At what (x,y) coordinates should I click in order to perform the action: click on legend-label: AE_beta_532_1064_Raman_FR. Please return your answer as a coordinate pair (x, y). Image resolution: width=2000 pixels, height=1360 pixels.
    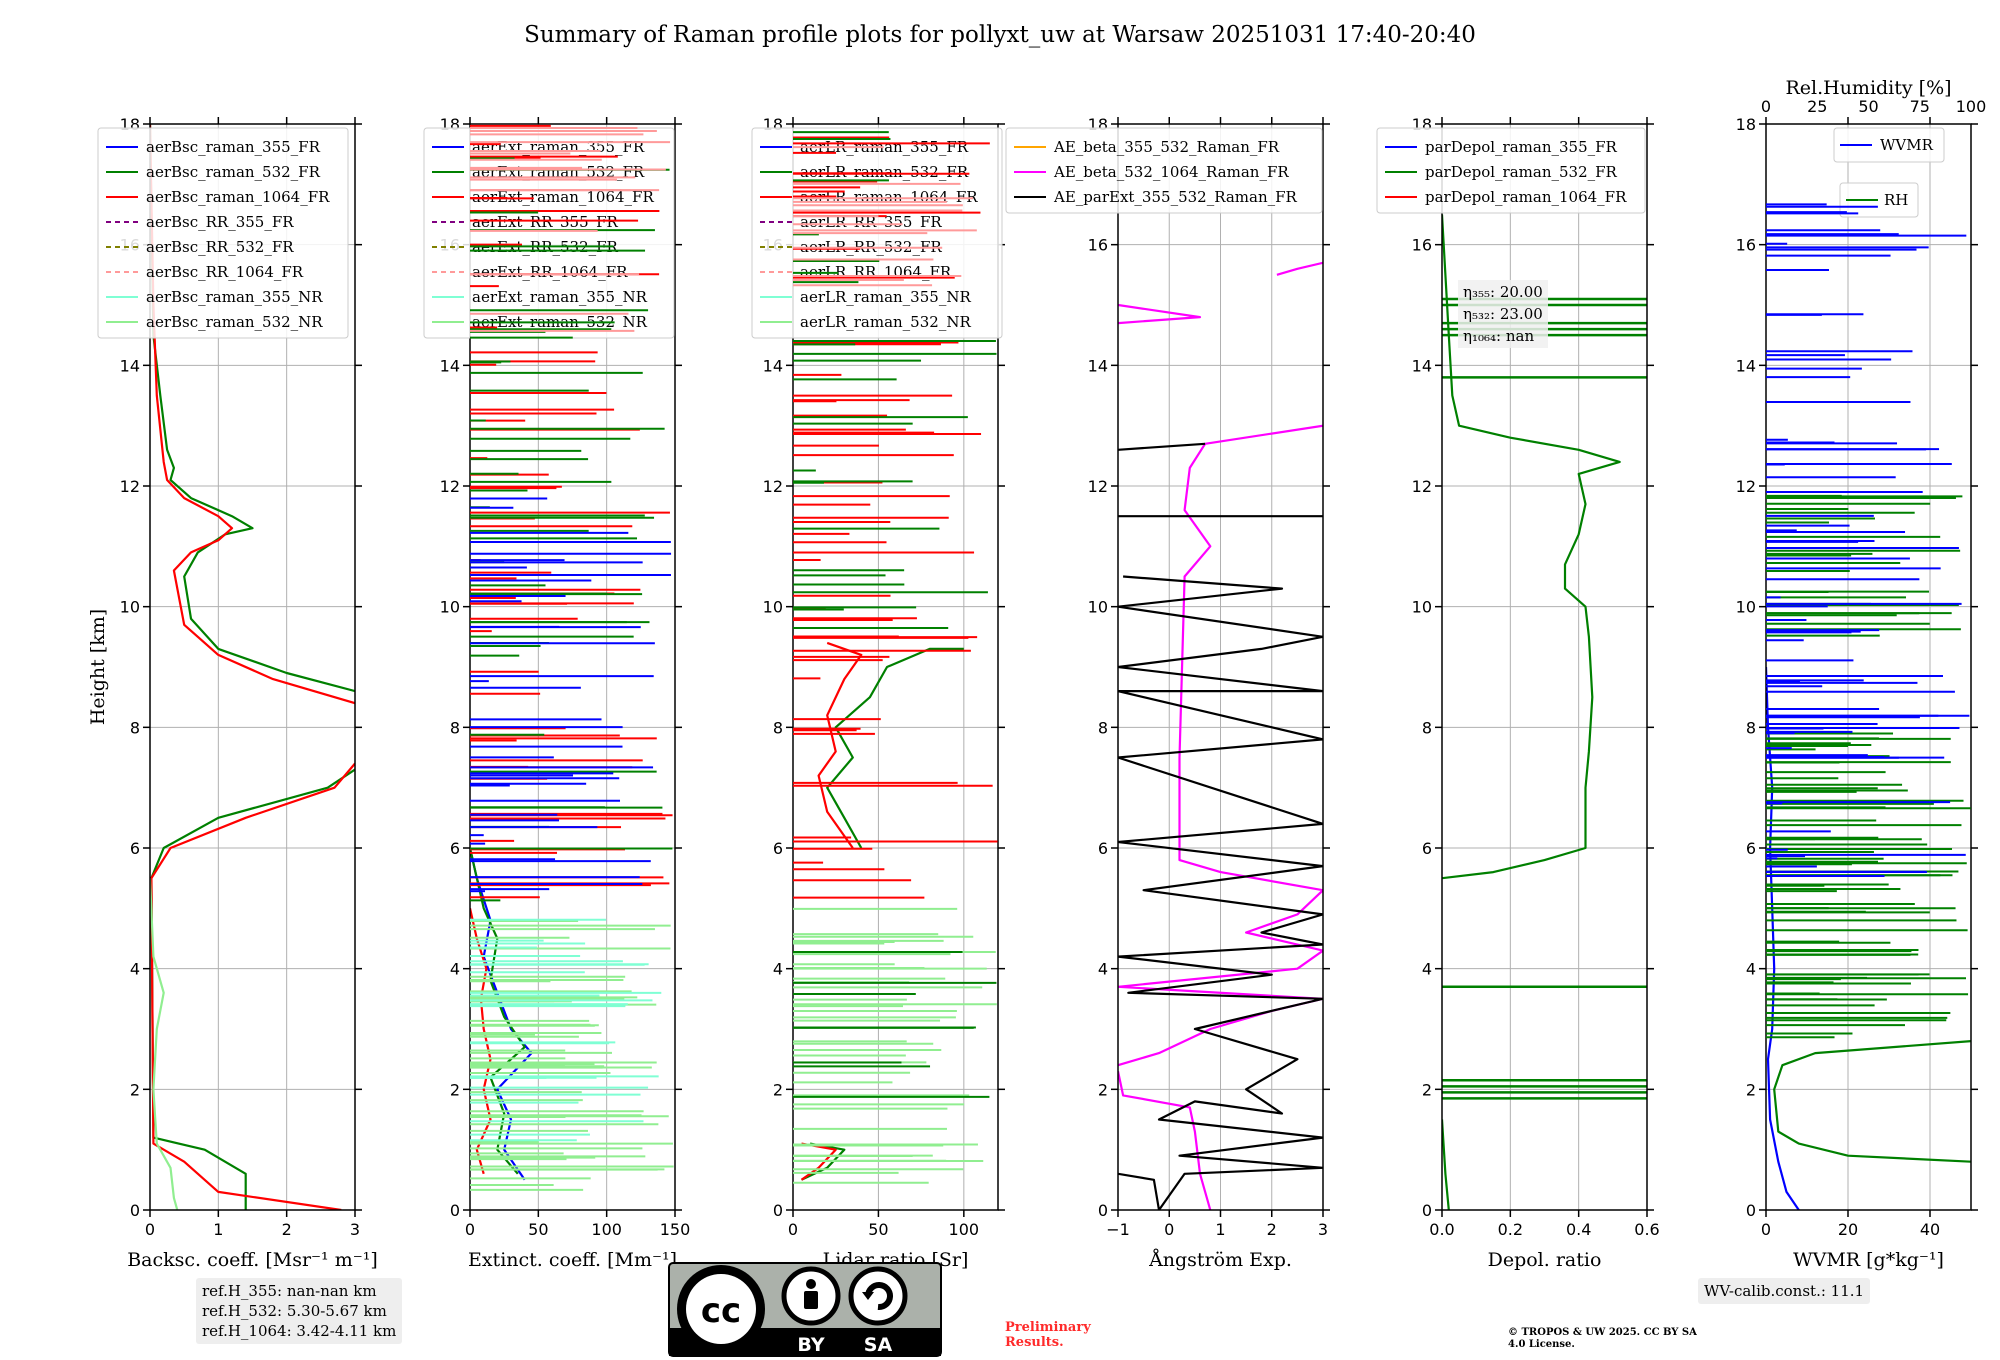
    Looking at the image, I should click on (1171, 172).